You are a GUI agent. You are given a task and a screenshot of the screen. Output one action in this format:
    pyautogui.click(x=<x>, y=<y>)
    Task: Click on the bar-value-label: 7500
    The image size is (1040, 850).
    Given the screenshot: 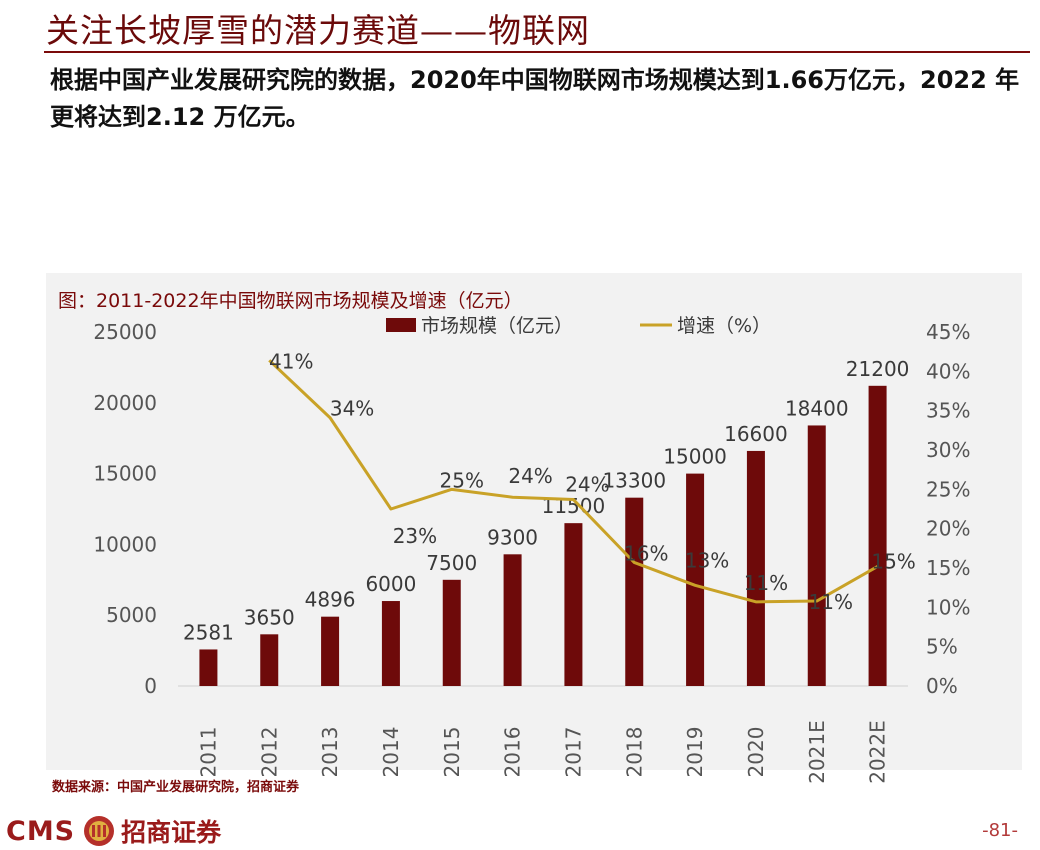 What is the action you would take?
    pyautogui.click(x=451, y=563)
    